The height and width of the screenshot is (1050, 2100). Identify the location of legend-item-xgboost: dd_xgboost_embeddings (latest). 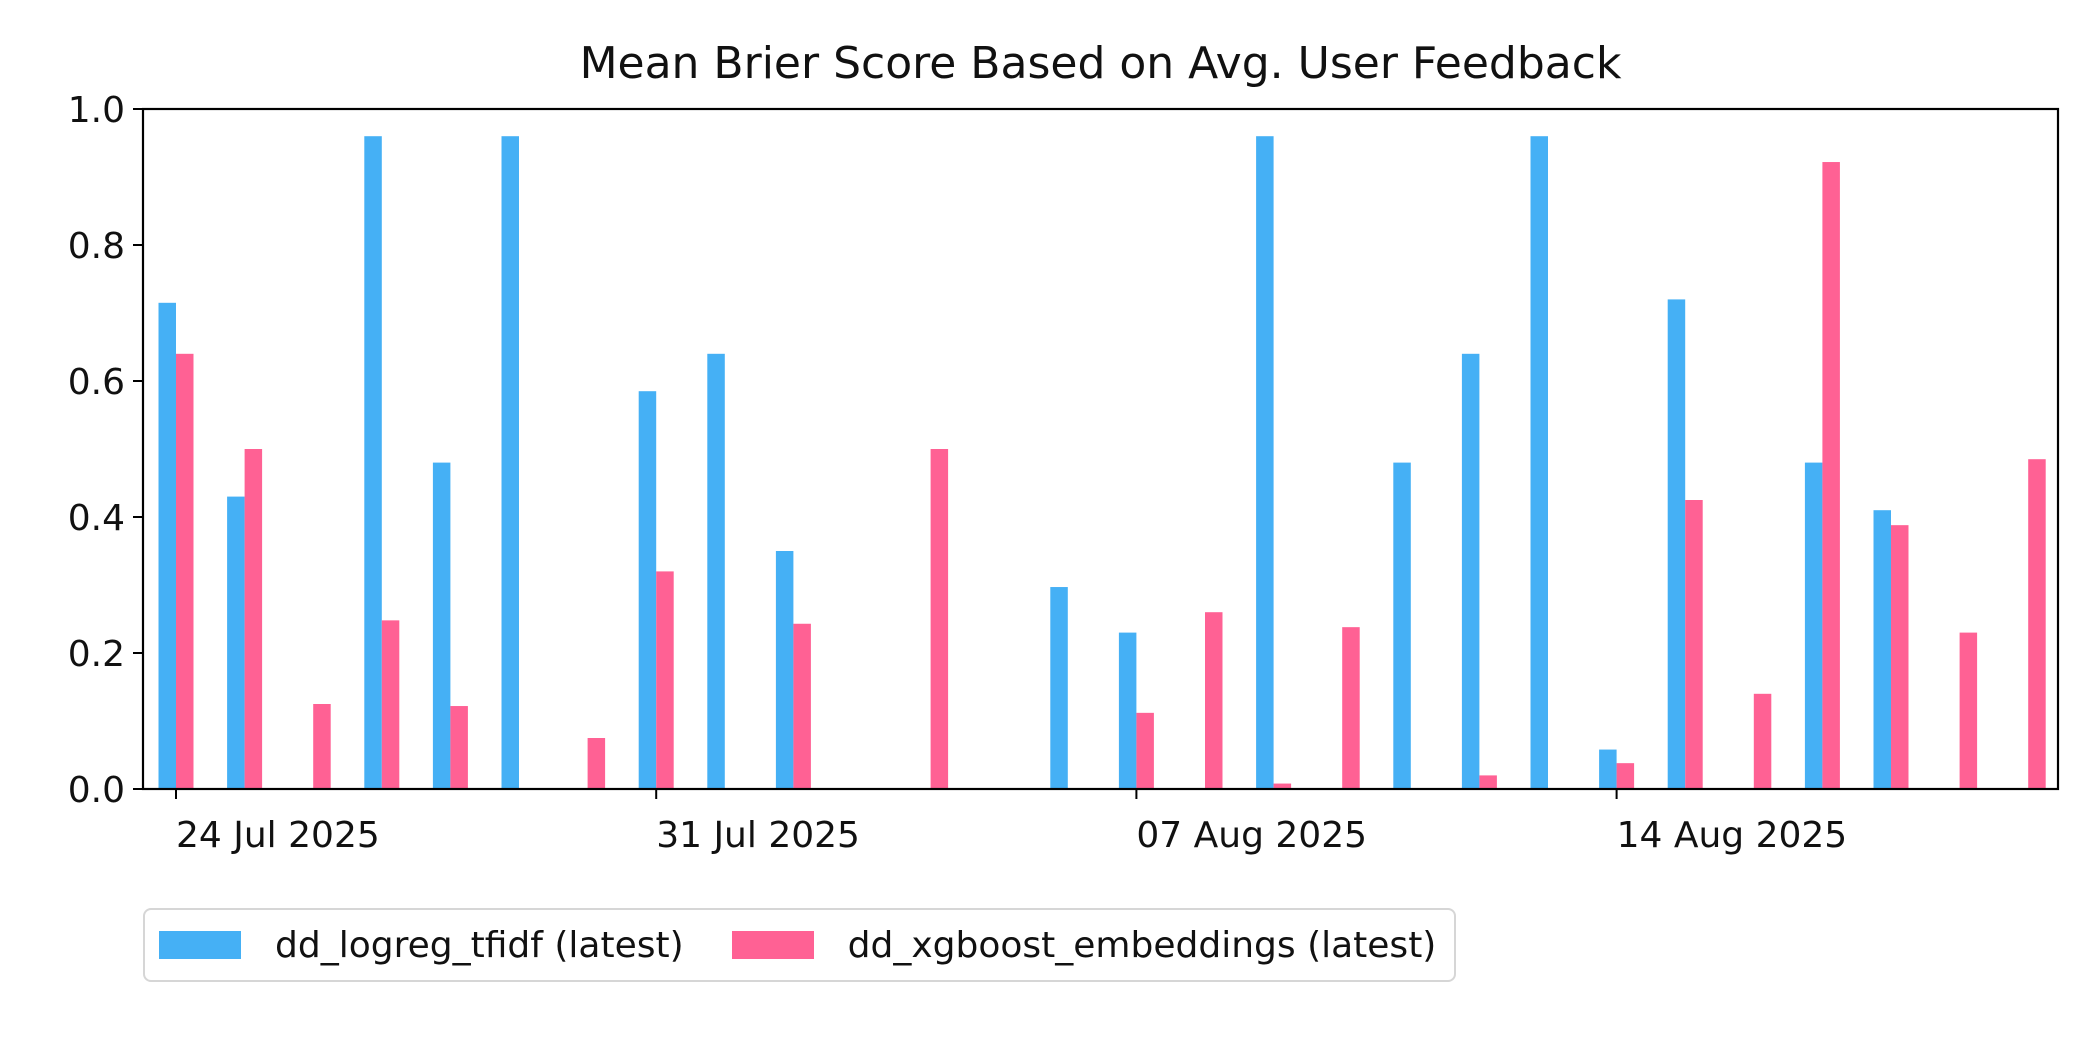
(1084, 945).